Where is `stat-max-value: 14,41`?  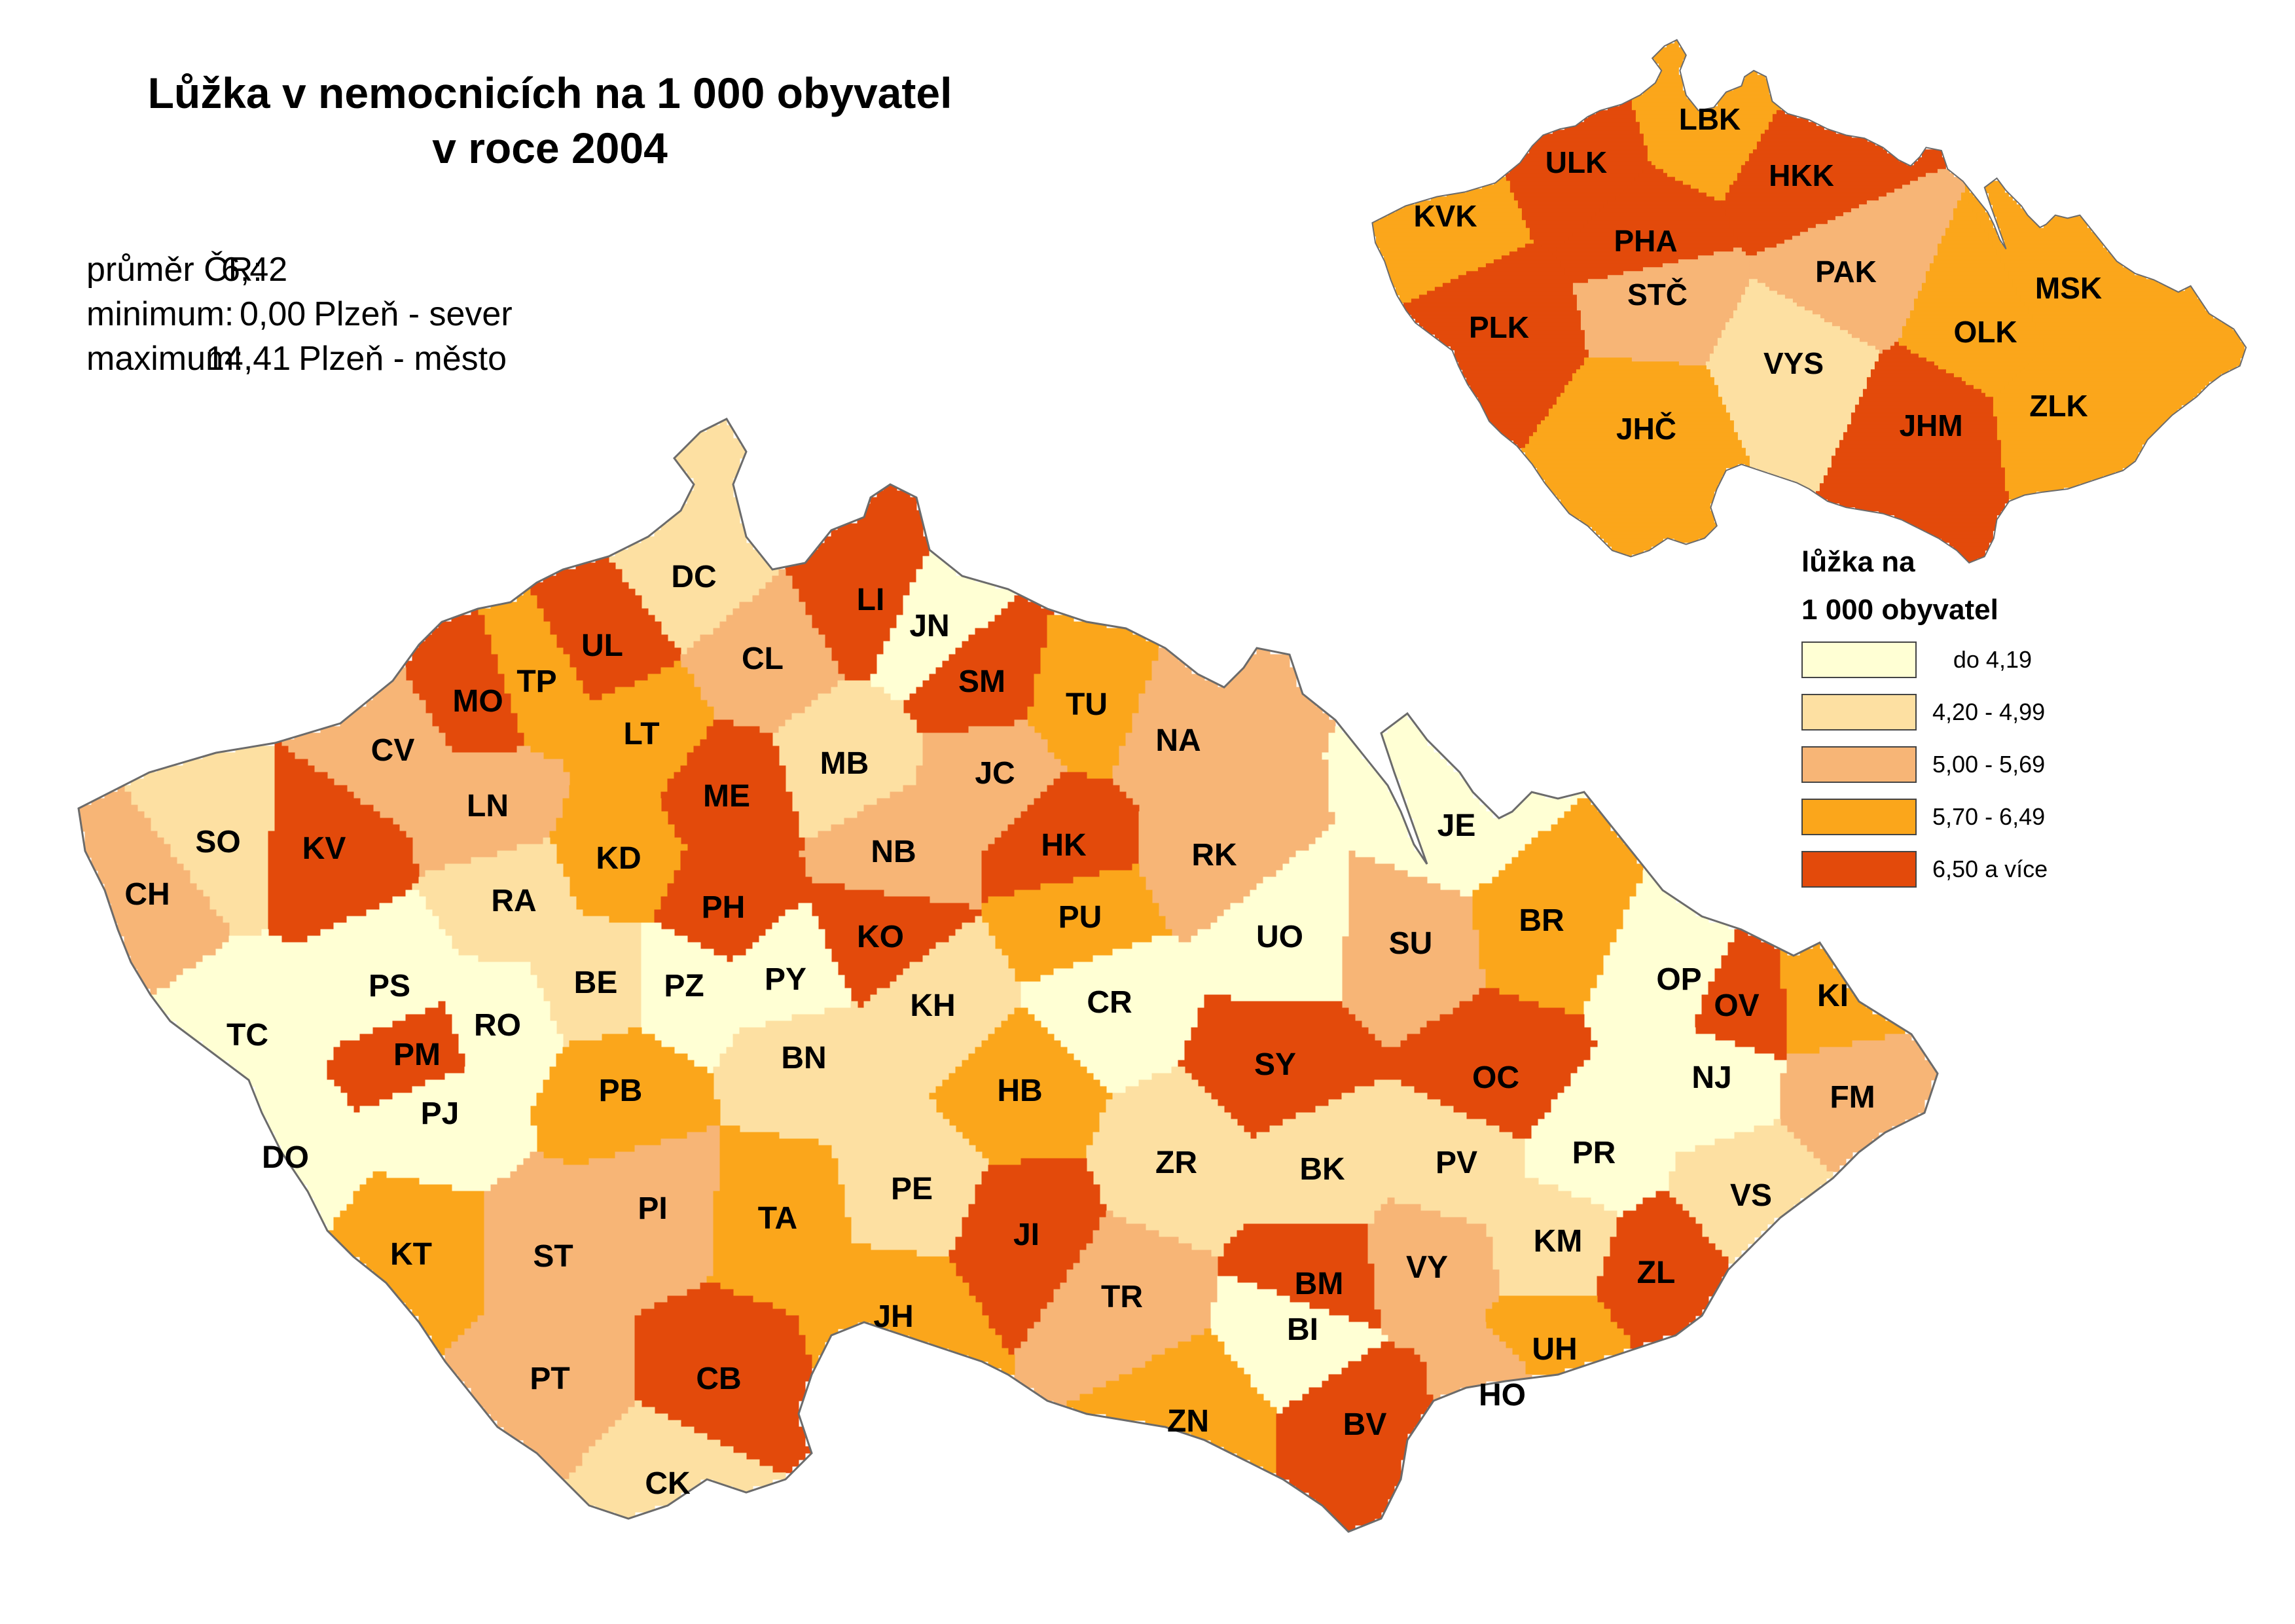
stat-max-value: 14,41 is located at coordinates (248, 359).